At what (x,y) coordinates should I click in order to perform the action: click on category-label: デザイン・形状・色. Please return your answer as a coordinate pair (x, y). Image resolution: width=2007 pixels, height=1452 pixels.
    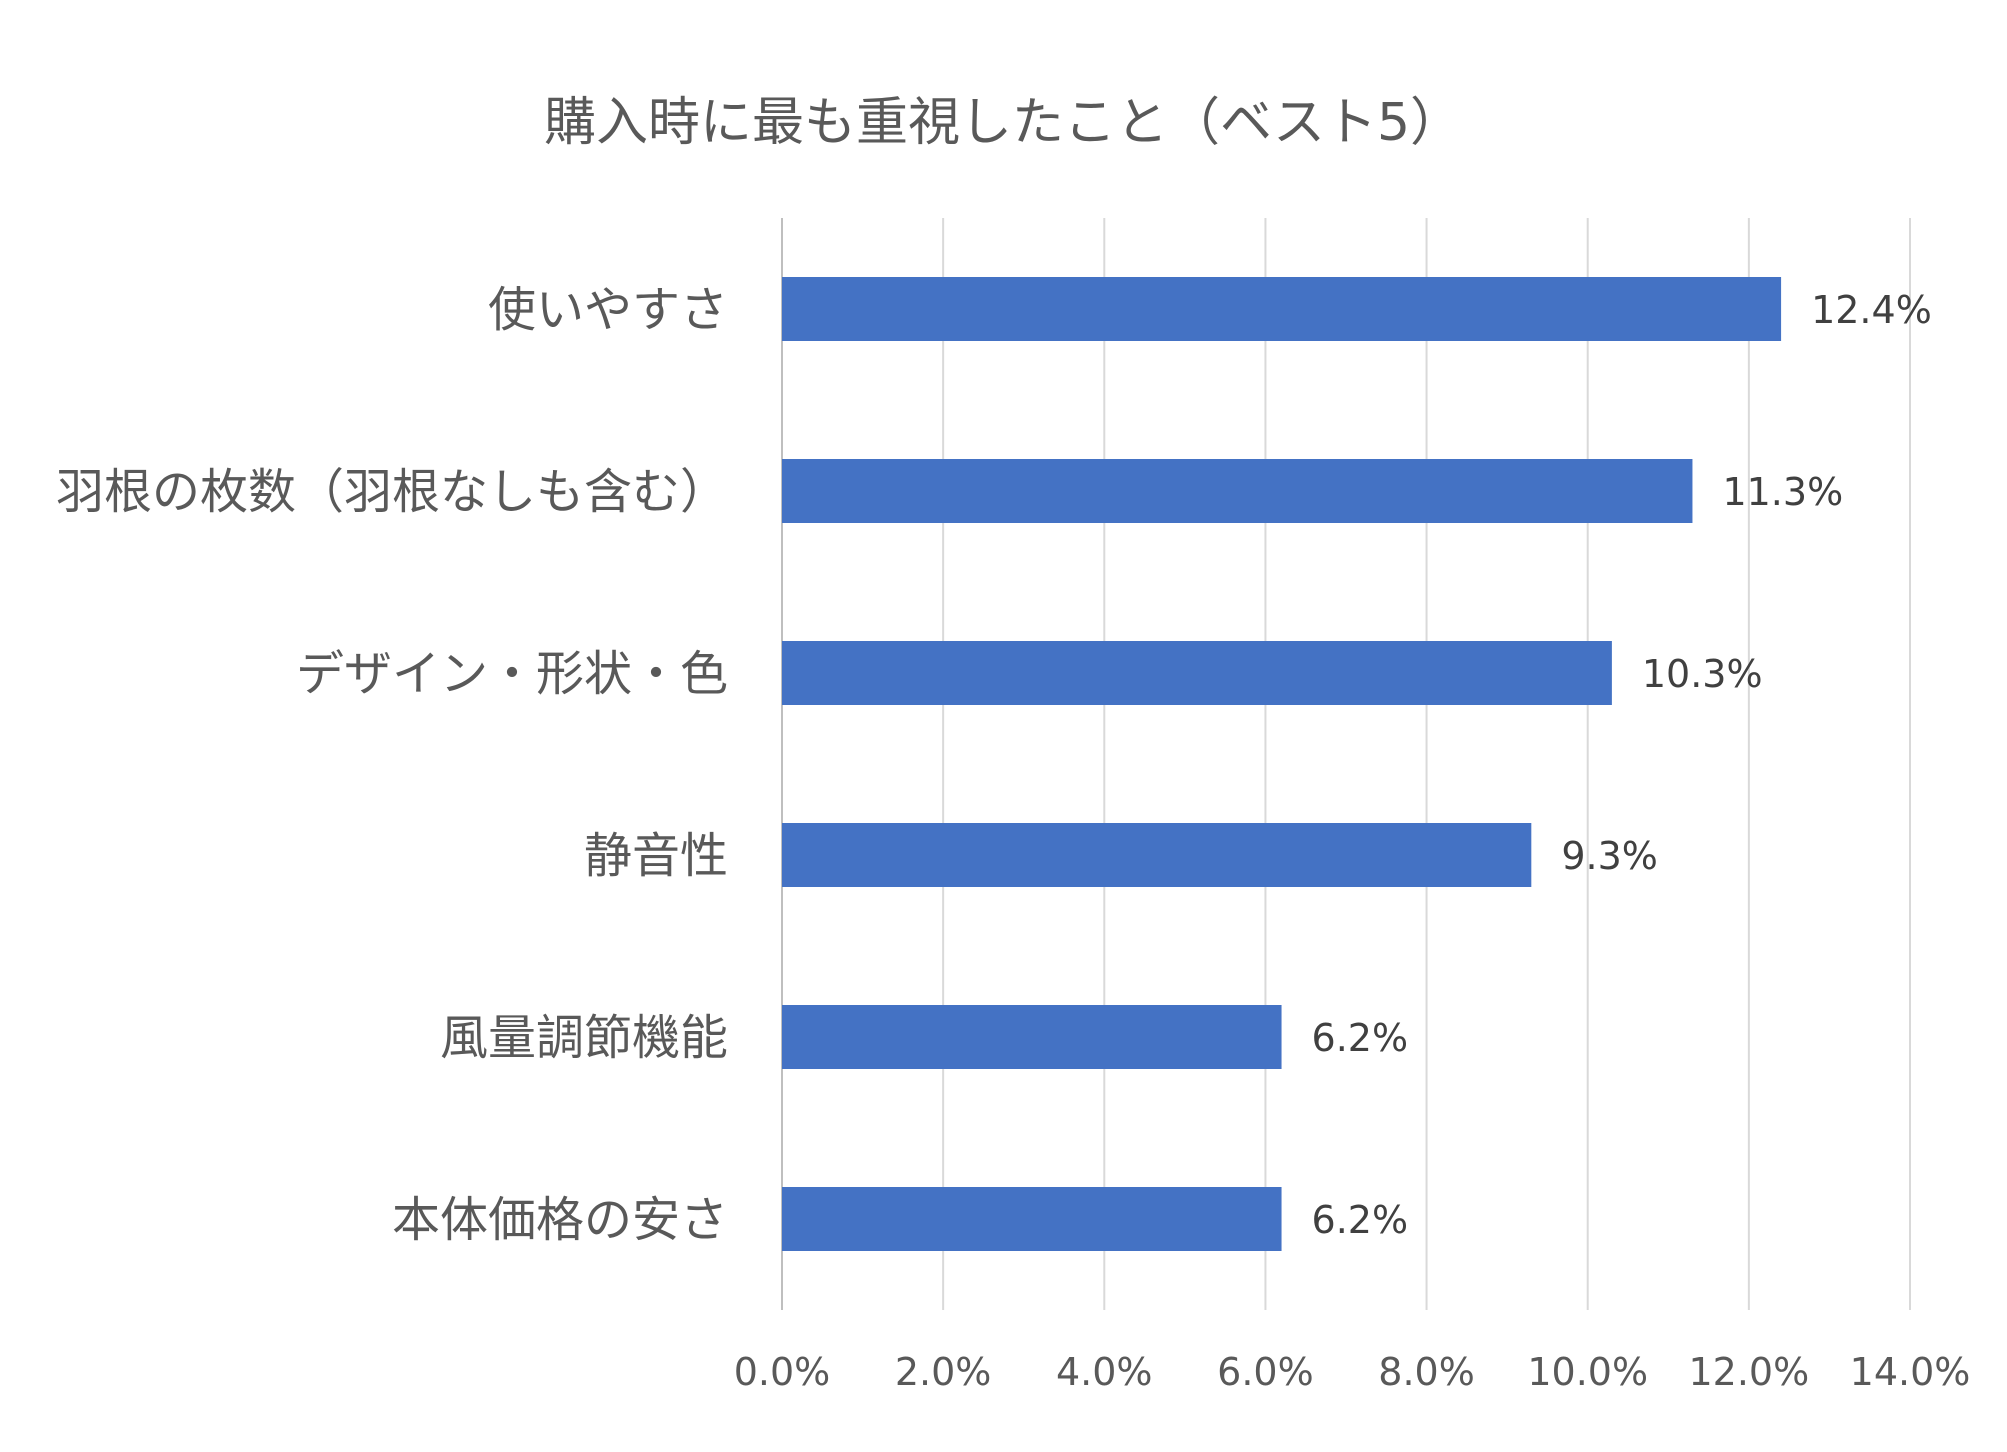
    Looking at the image, I should click on (512, 674).